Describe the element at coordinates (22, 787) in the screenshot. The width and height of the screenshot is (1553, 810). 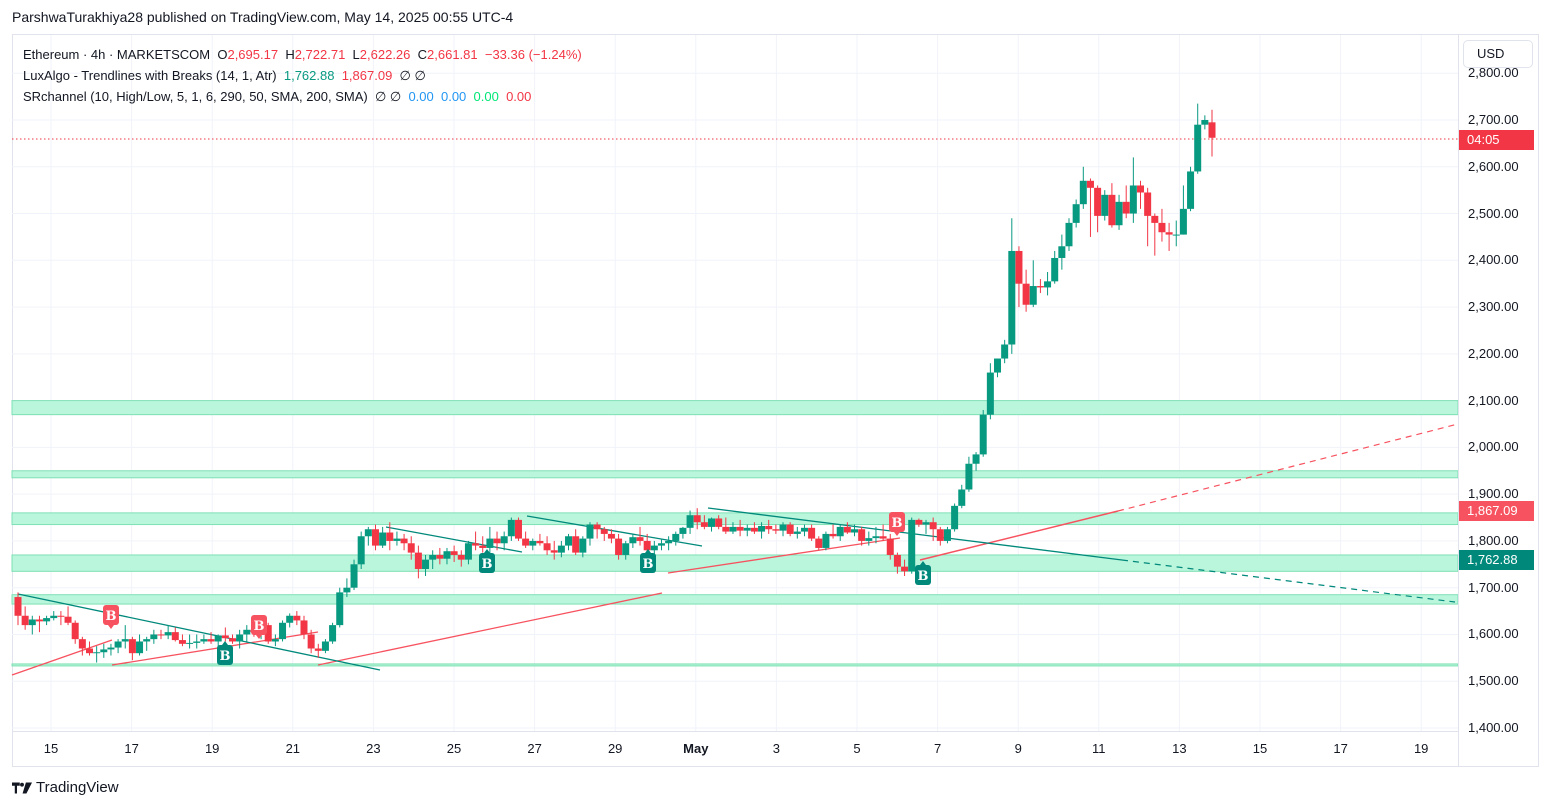
I see `tradingview-logo-icon` at that location.